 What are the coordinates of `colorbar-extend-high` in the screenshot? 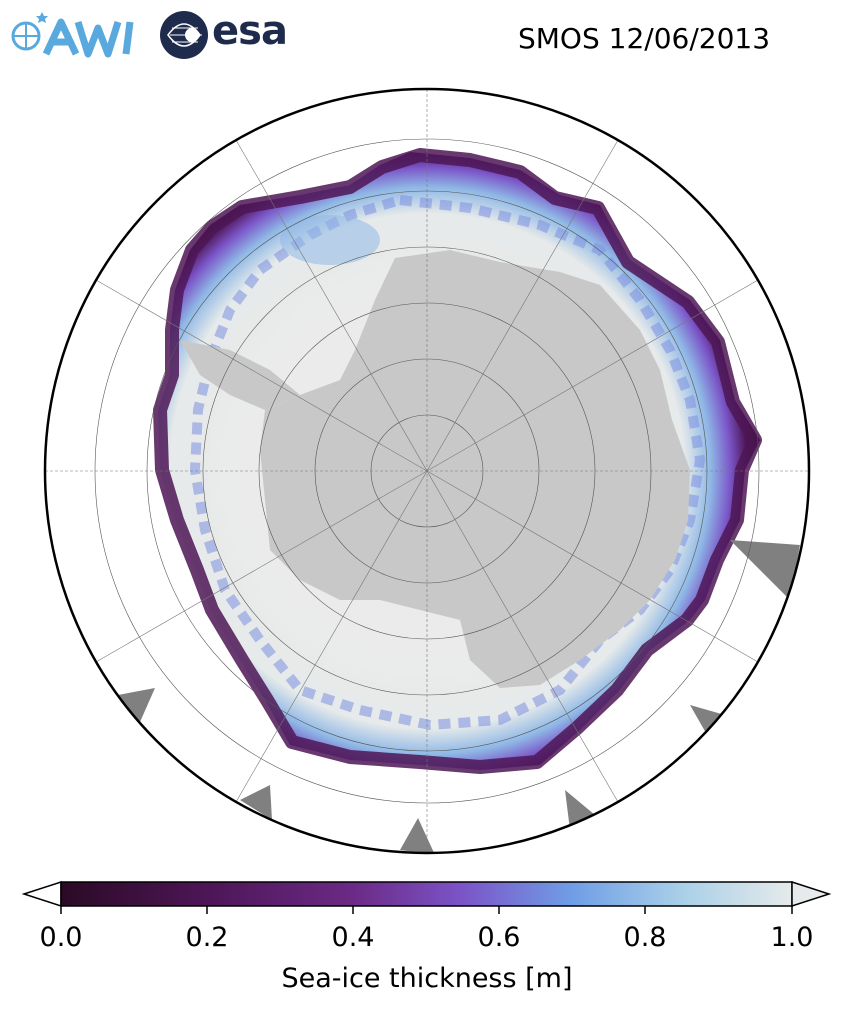 It's located at (811, 894).